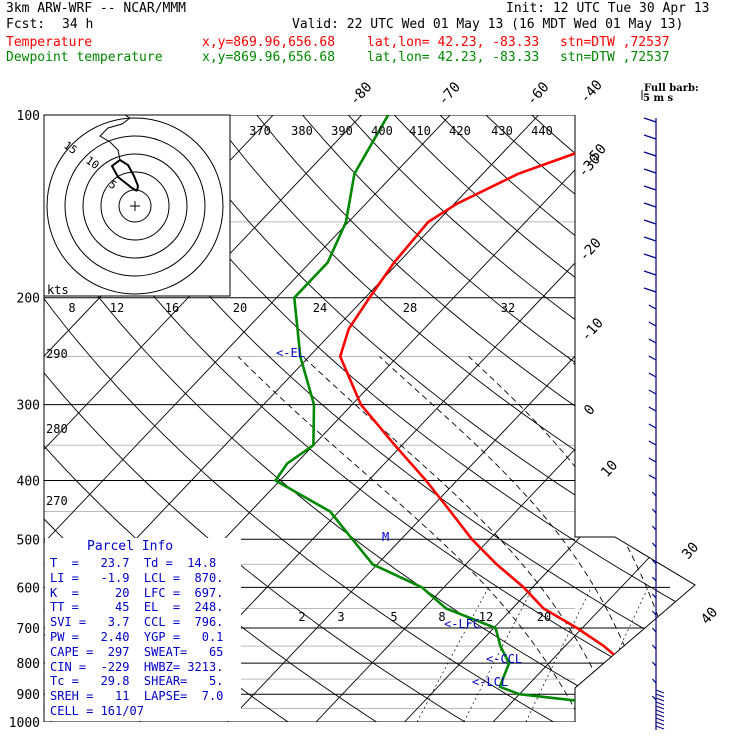  Describe the element at coordinates (97, 710) in the screenshot. I see `parcel-info-row: CELL = 161/07` at that location.